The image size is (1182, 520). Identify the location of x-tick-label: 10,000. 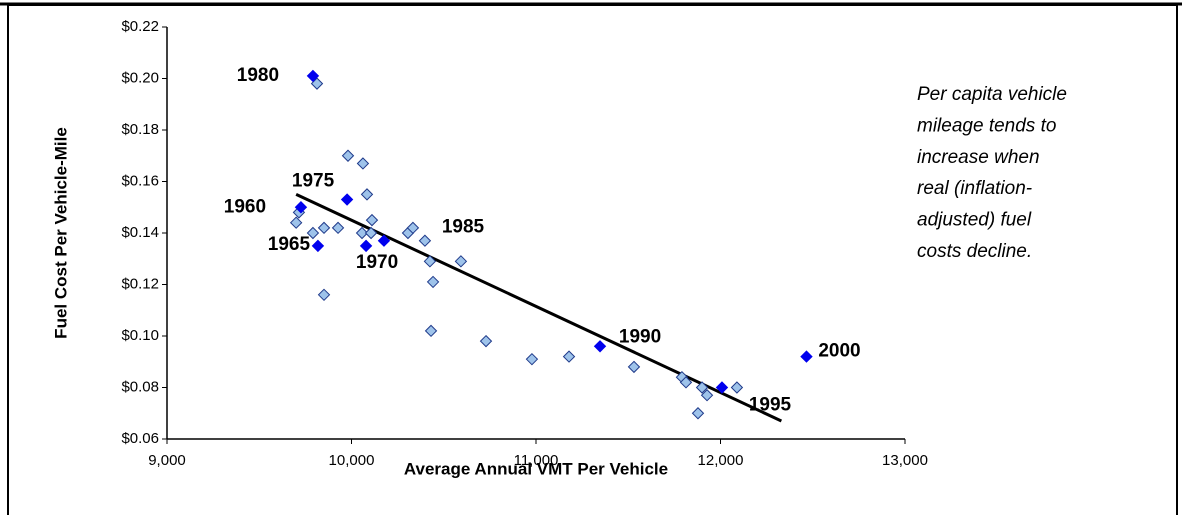
(352, 460).